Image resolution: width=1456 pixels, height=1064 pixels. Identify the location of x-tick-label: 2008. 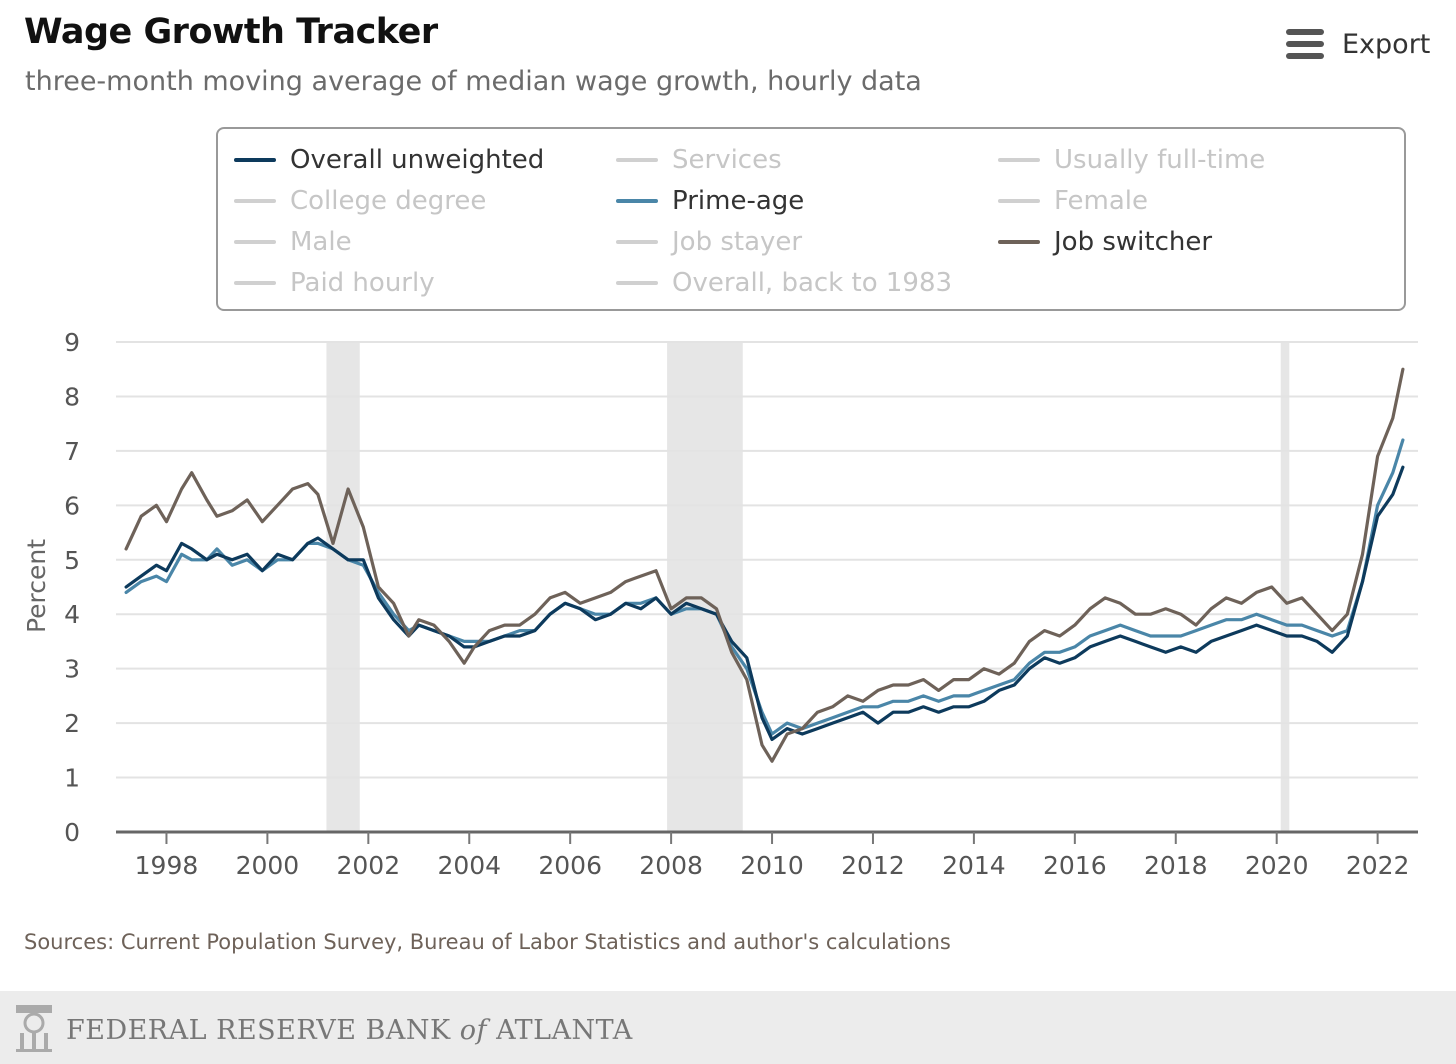
(671, 865).